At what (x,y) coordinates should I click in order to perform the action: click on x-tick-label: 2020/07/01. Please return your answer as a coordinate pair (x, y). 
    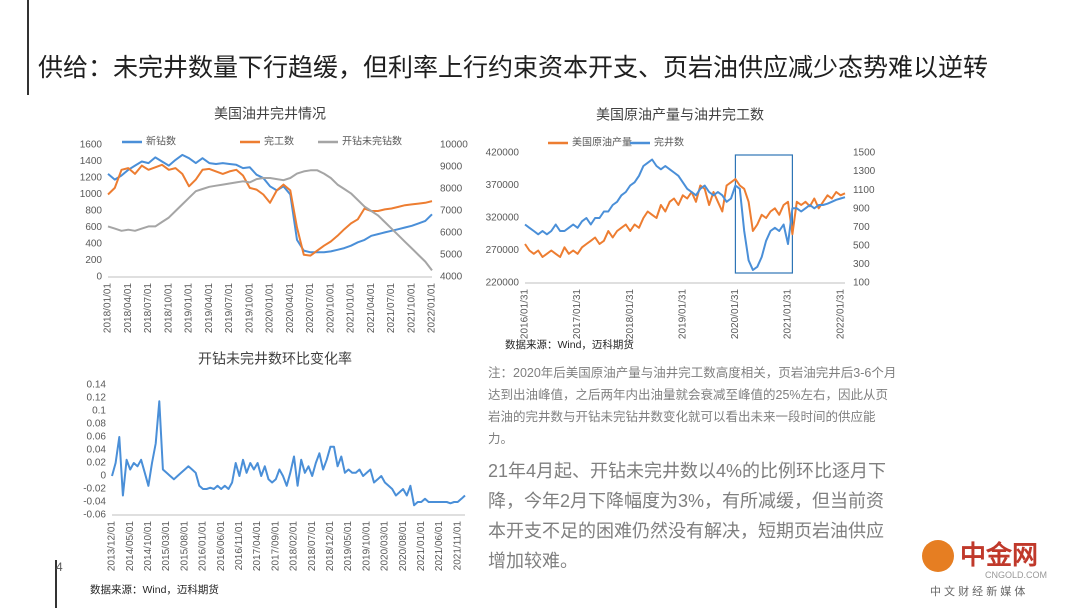
    Looking at the image, I should click on (310, 308).